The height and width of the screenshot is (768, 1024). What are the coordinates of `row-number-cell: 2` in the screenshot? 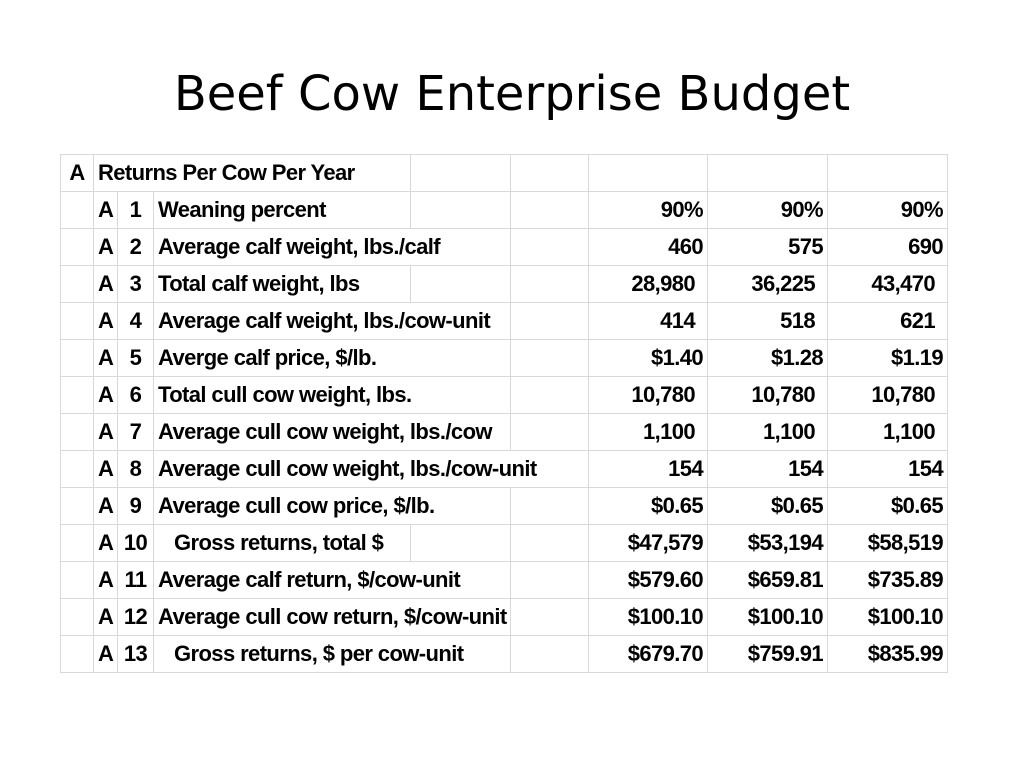 It's located at (135, 247).